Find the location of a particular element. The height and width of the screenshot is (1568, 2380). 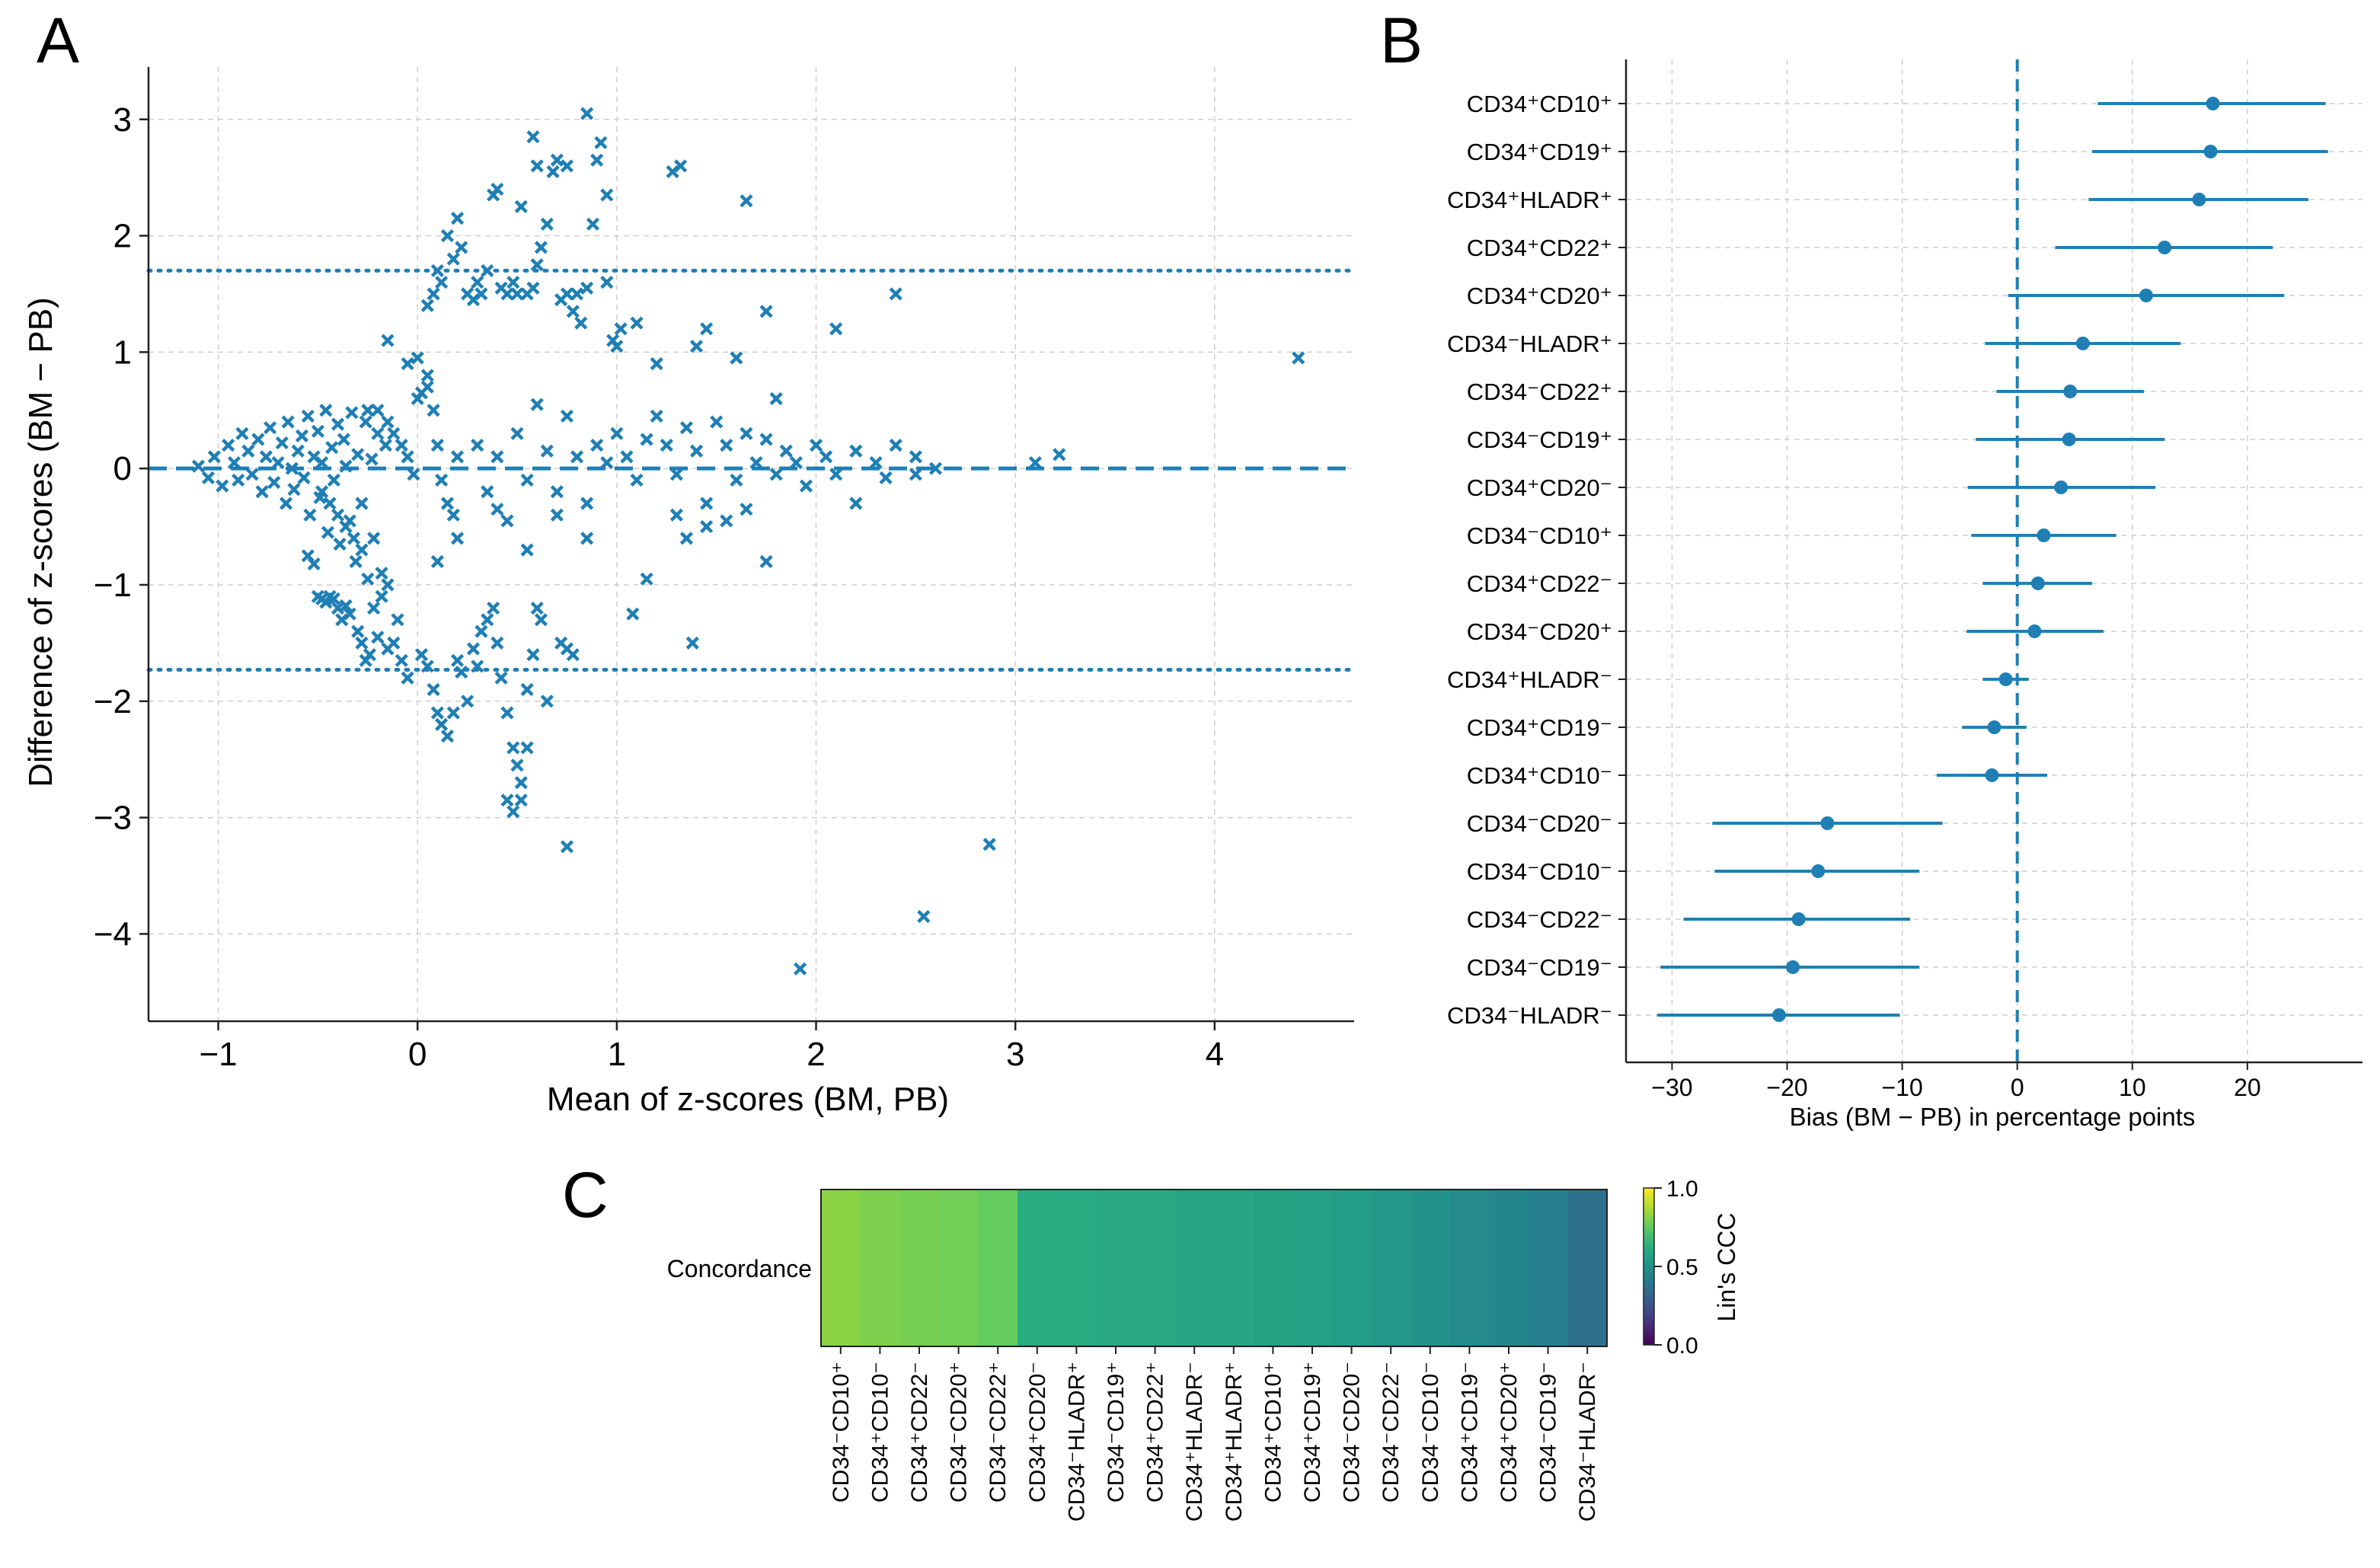

row-label: CD34⁻CD19⁺ is located at coordinates (1539, 440).